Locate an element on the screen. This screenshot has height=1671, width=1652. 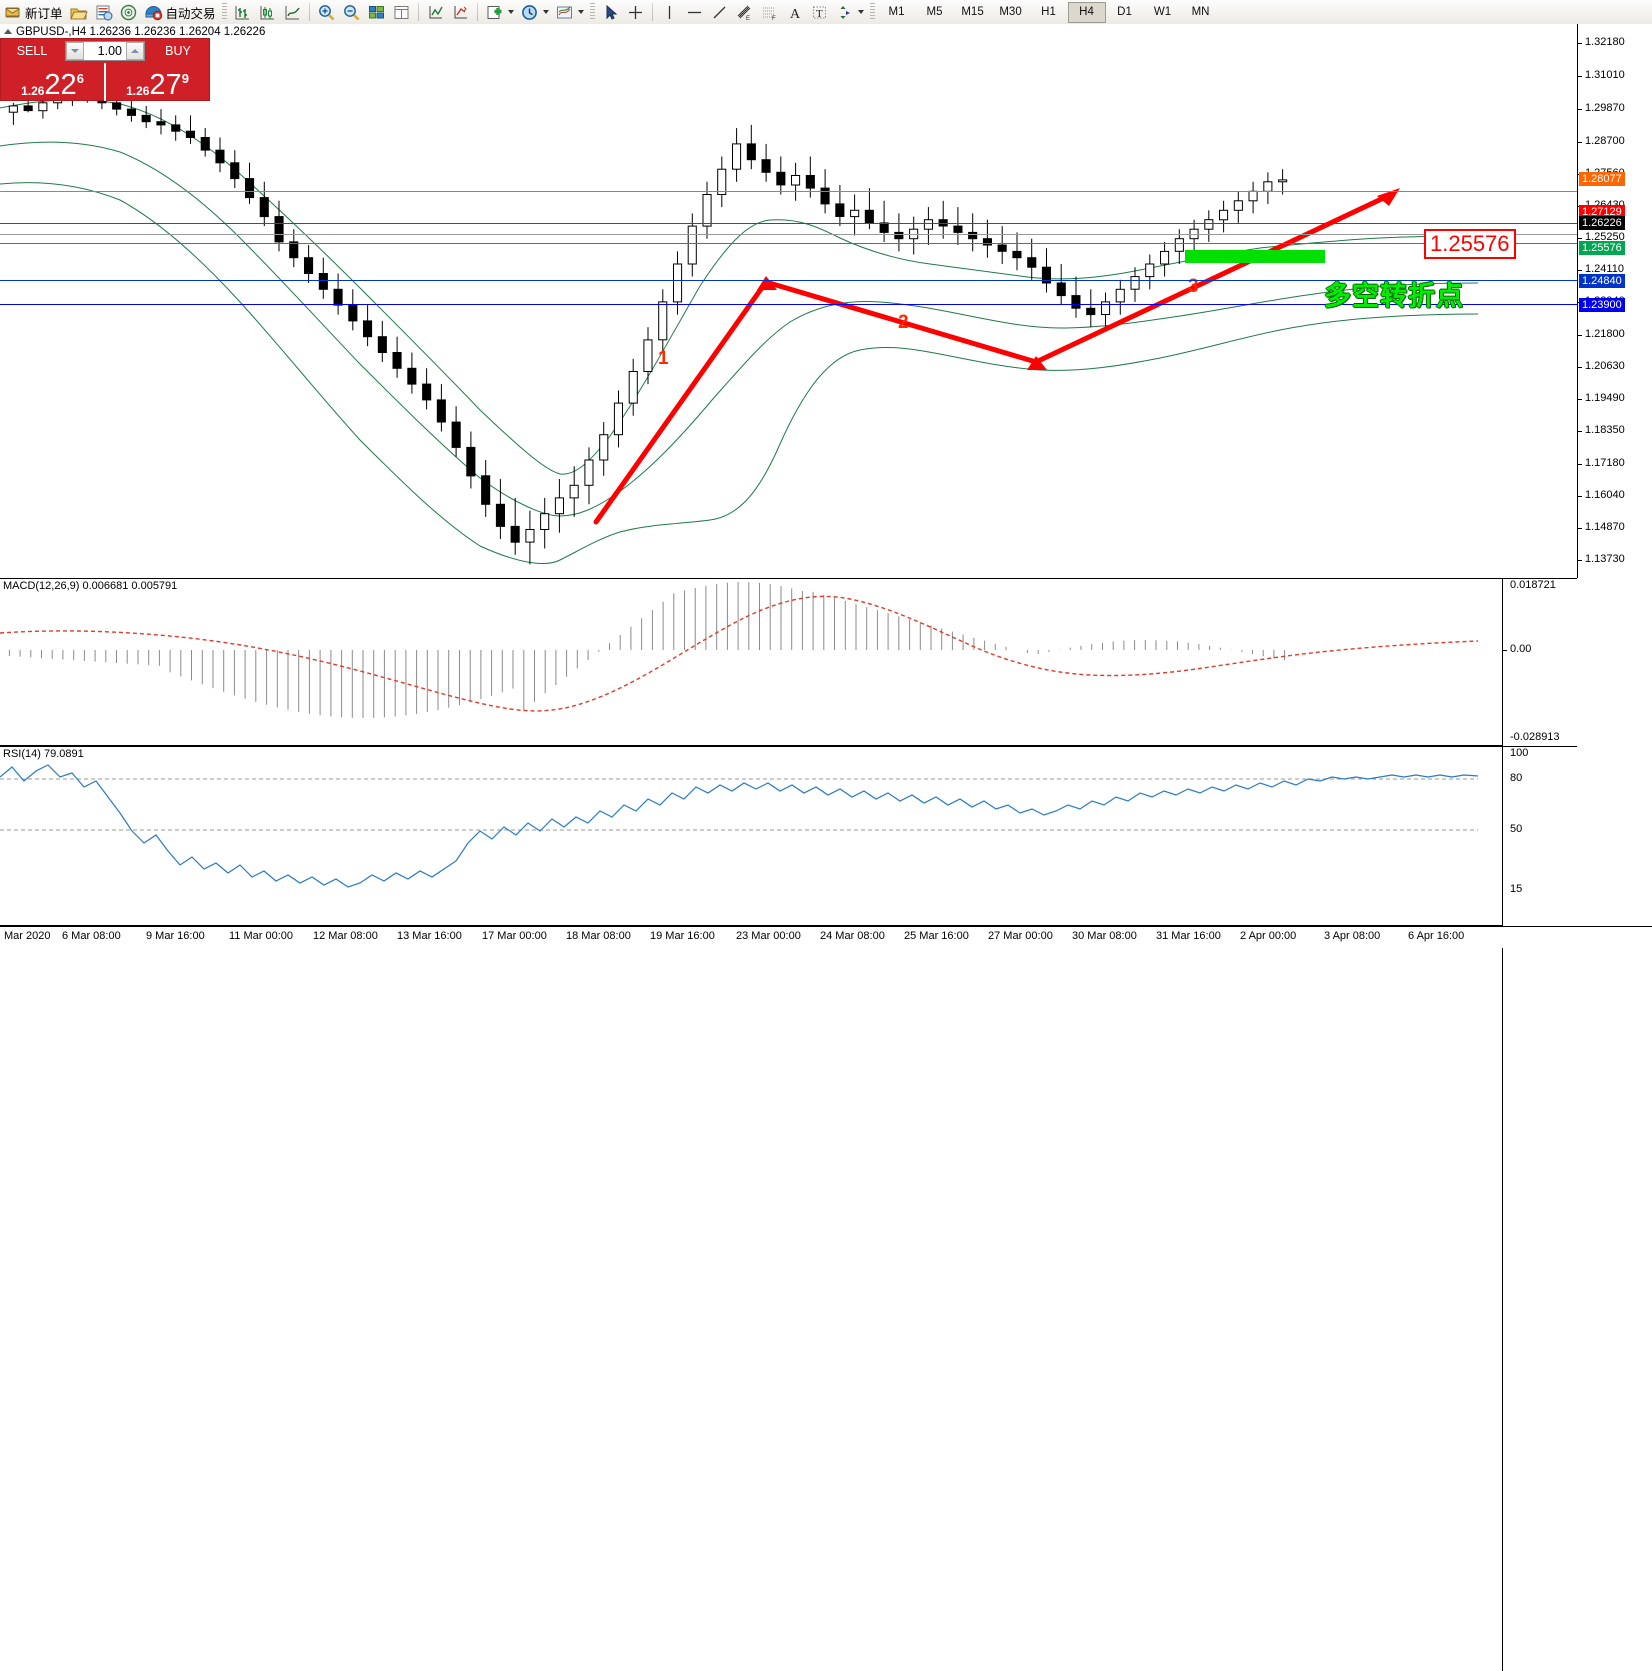
collapse-triangle-icon is located at coordinates (8, 31).